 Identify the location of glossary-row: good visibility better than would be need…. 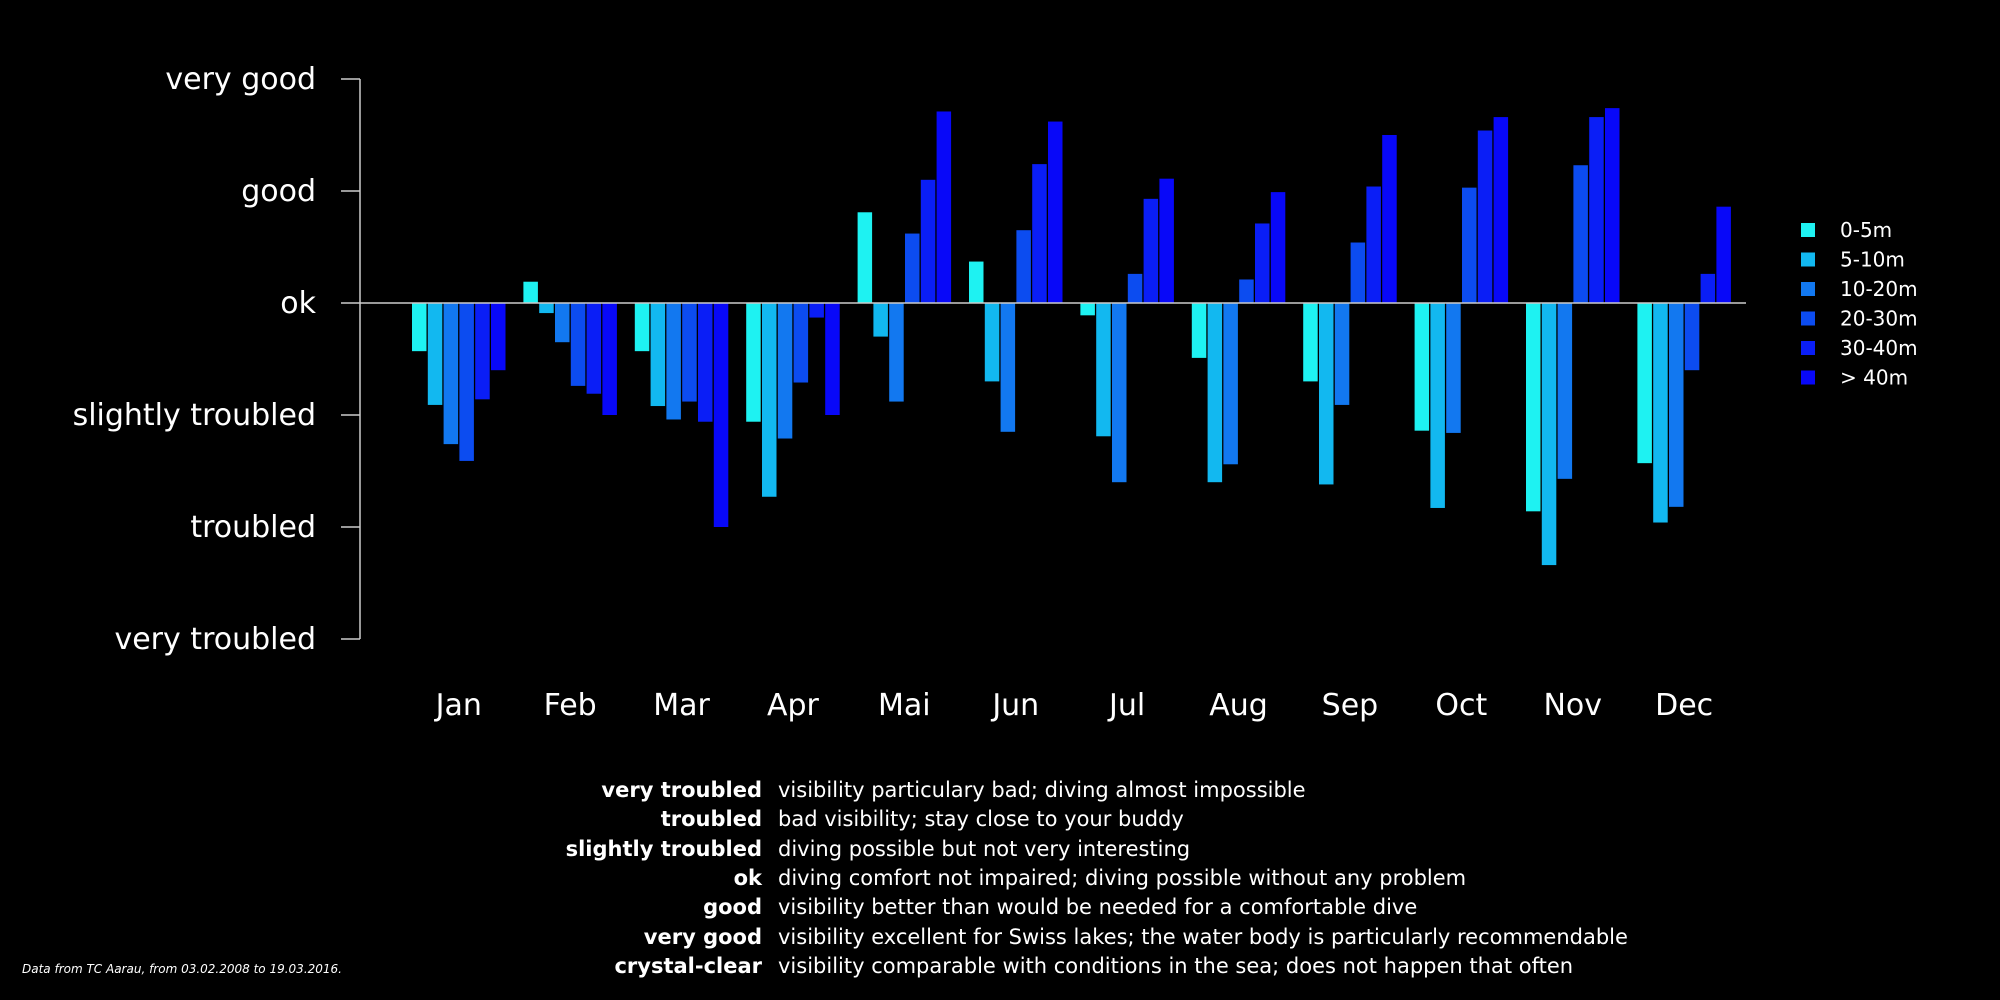
(1000, 907).